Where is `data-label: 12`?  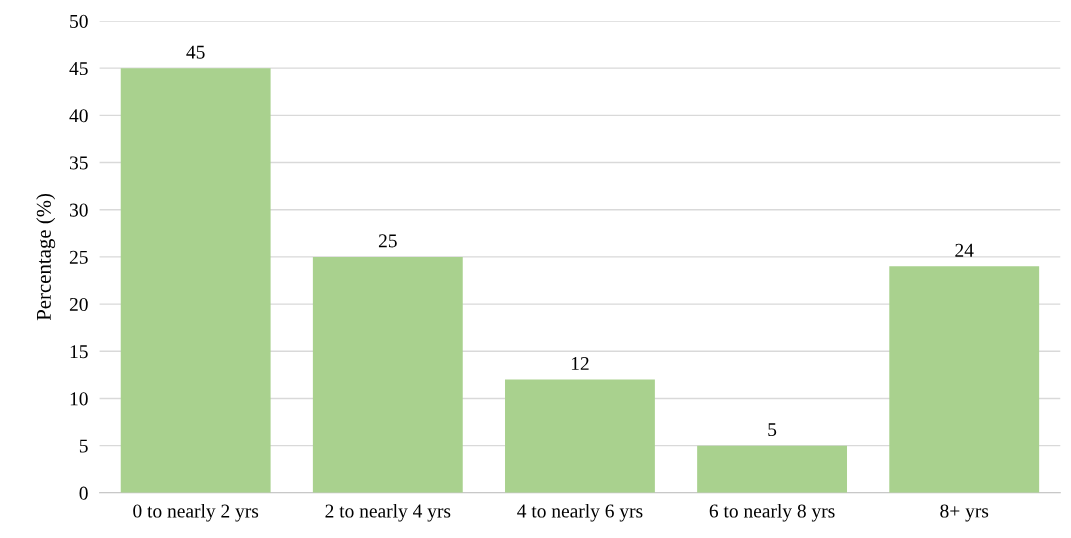
data-label: 12 is located at coordinates (580, 363).